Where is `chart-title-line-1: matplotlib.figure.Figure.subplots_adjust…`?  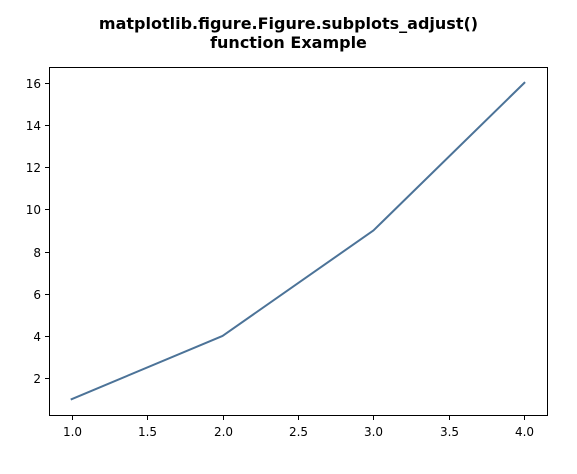 chart-title-line-1: matplotlib.figure.Figure.subplots_adjust… is located at coordinates (288, 23).